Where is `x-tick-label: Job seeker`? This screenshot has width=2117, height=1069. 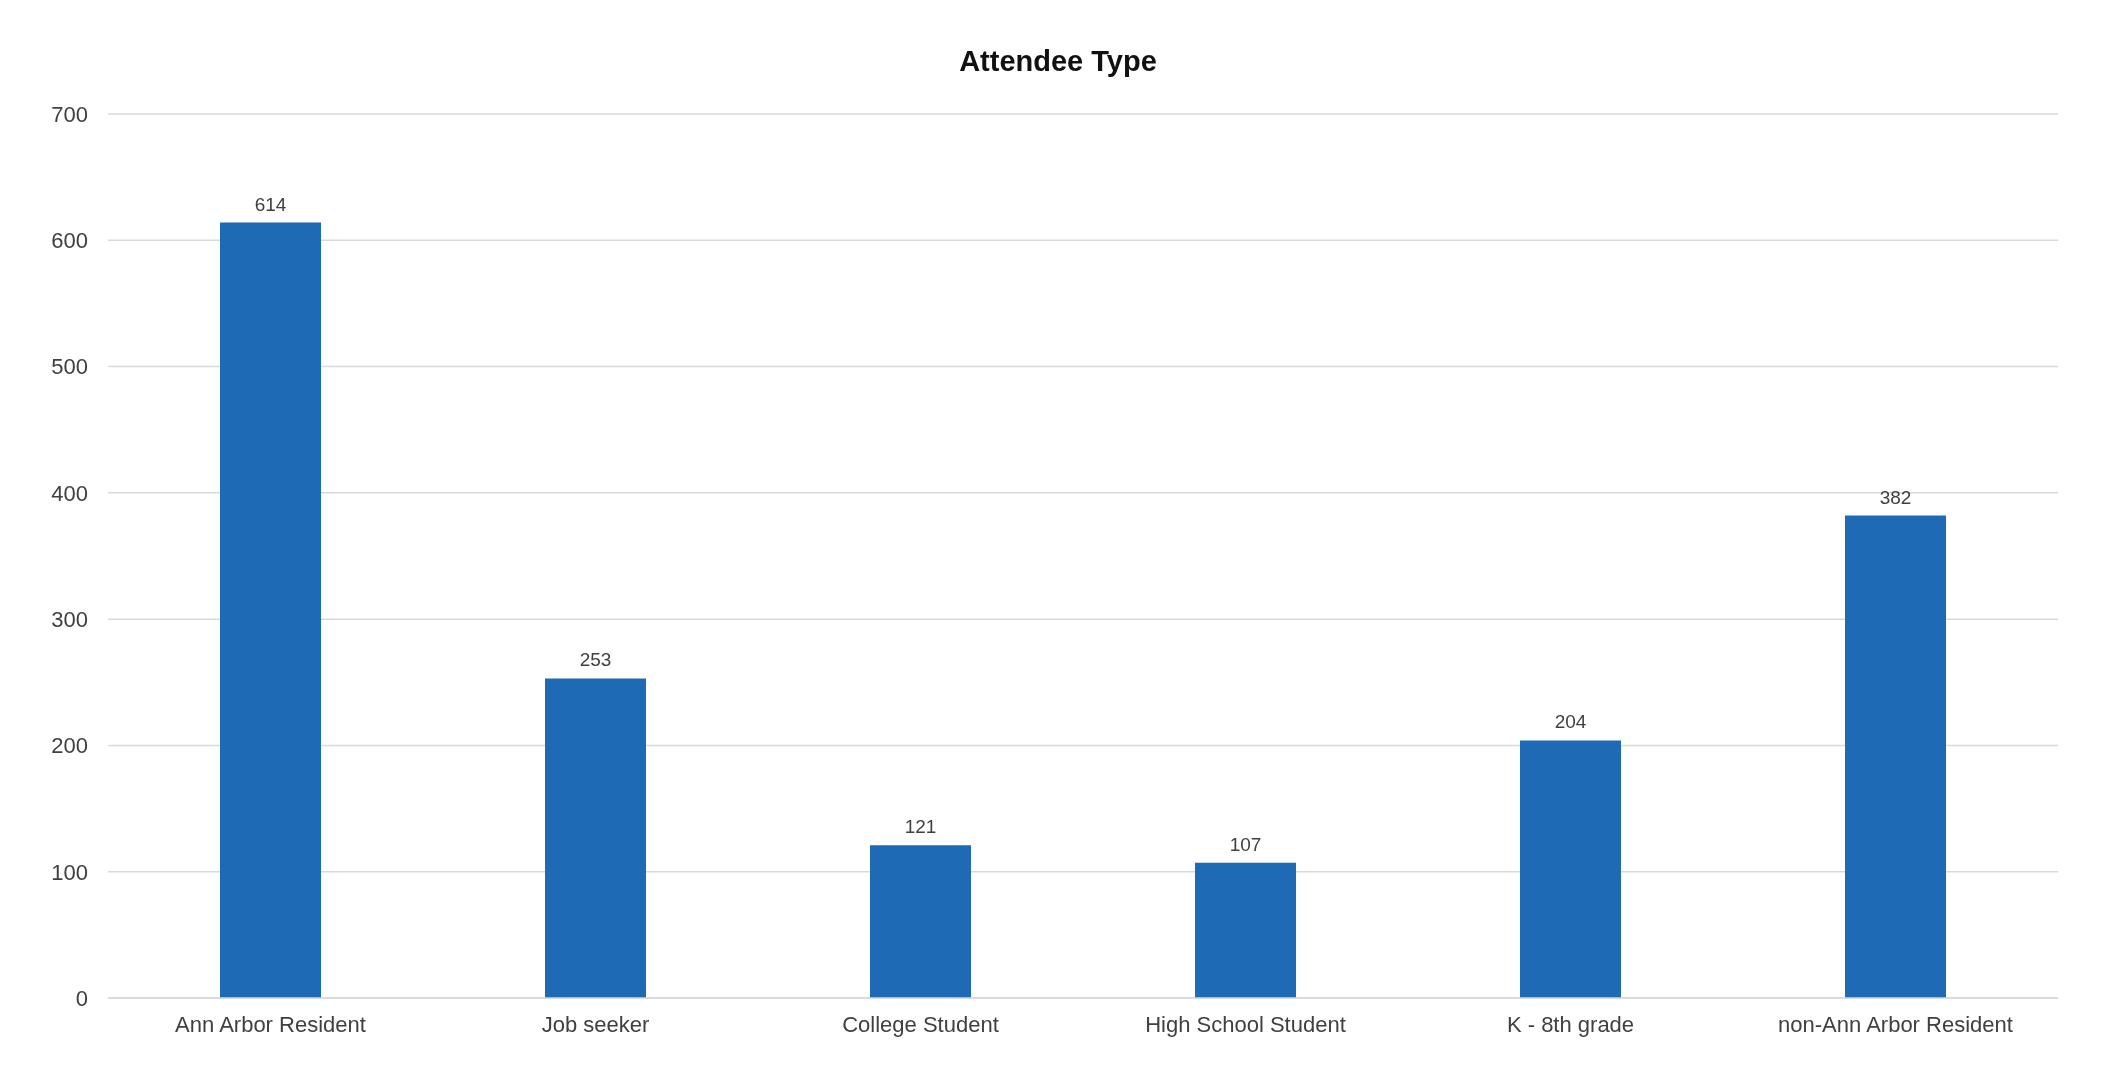 x-tick-label: Job seeker is located at coordinates (595, 1024).